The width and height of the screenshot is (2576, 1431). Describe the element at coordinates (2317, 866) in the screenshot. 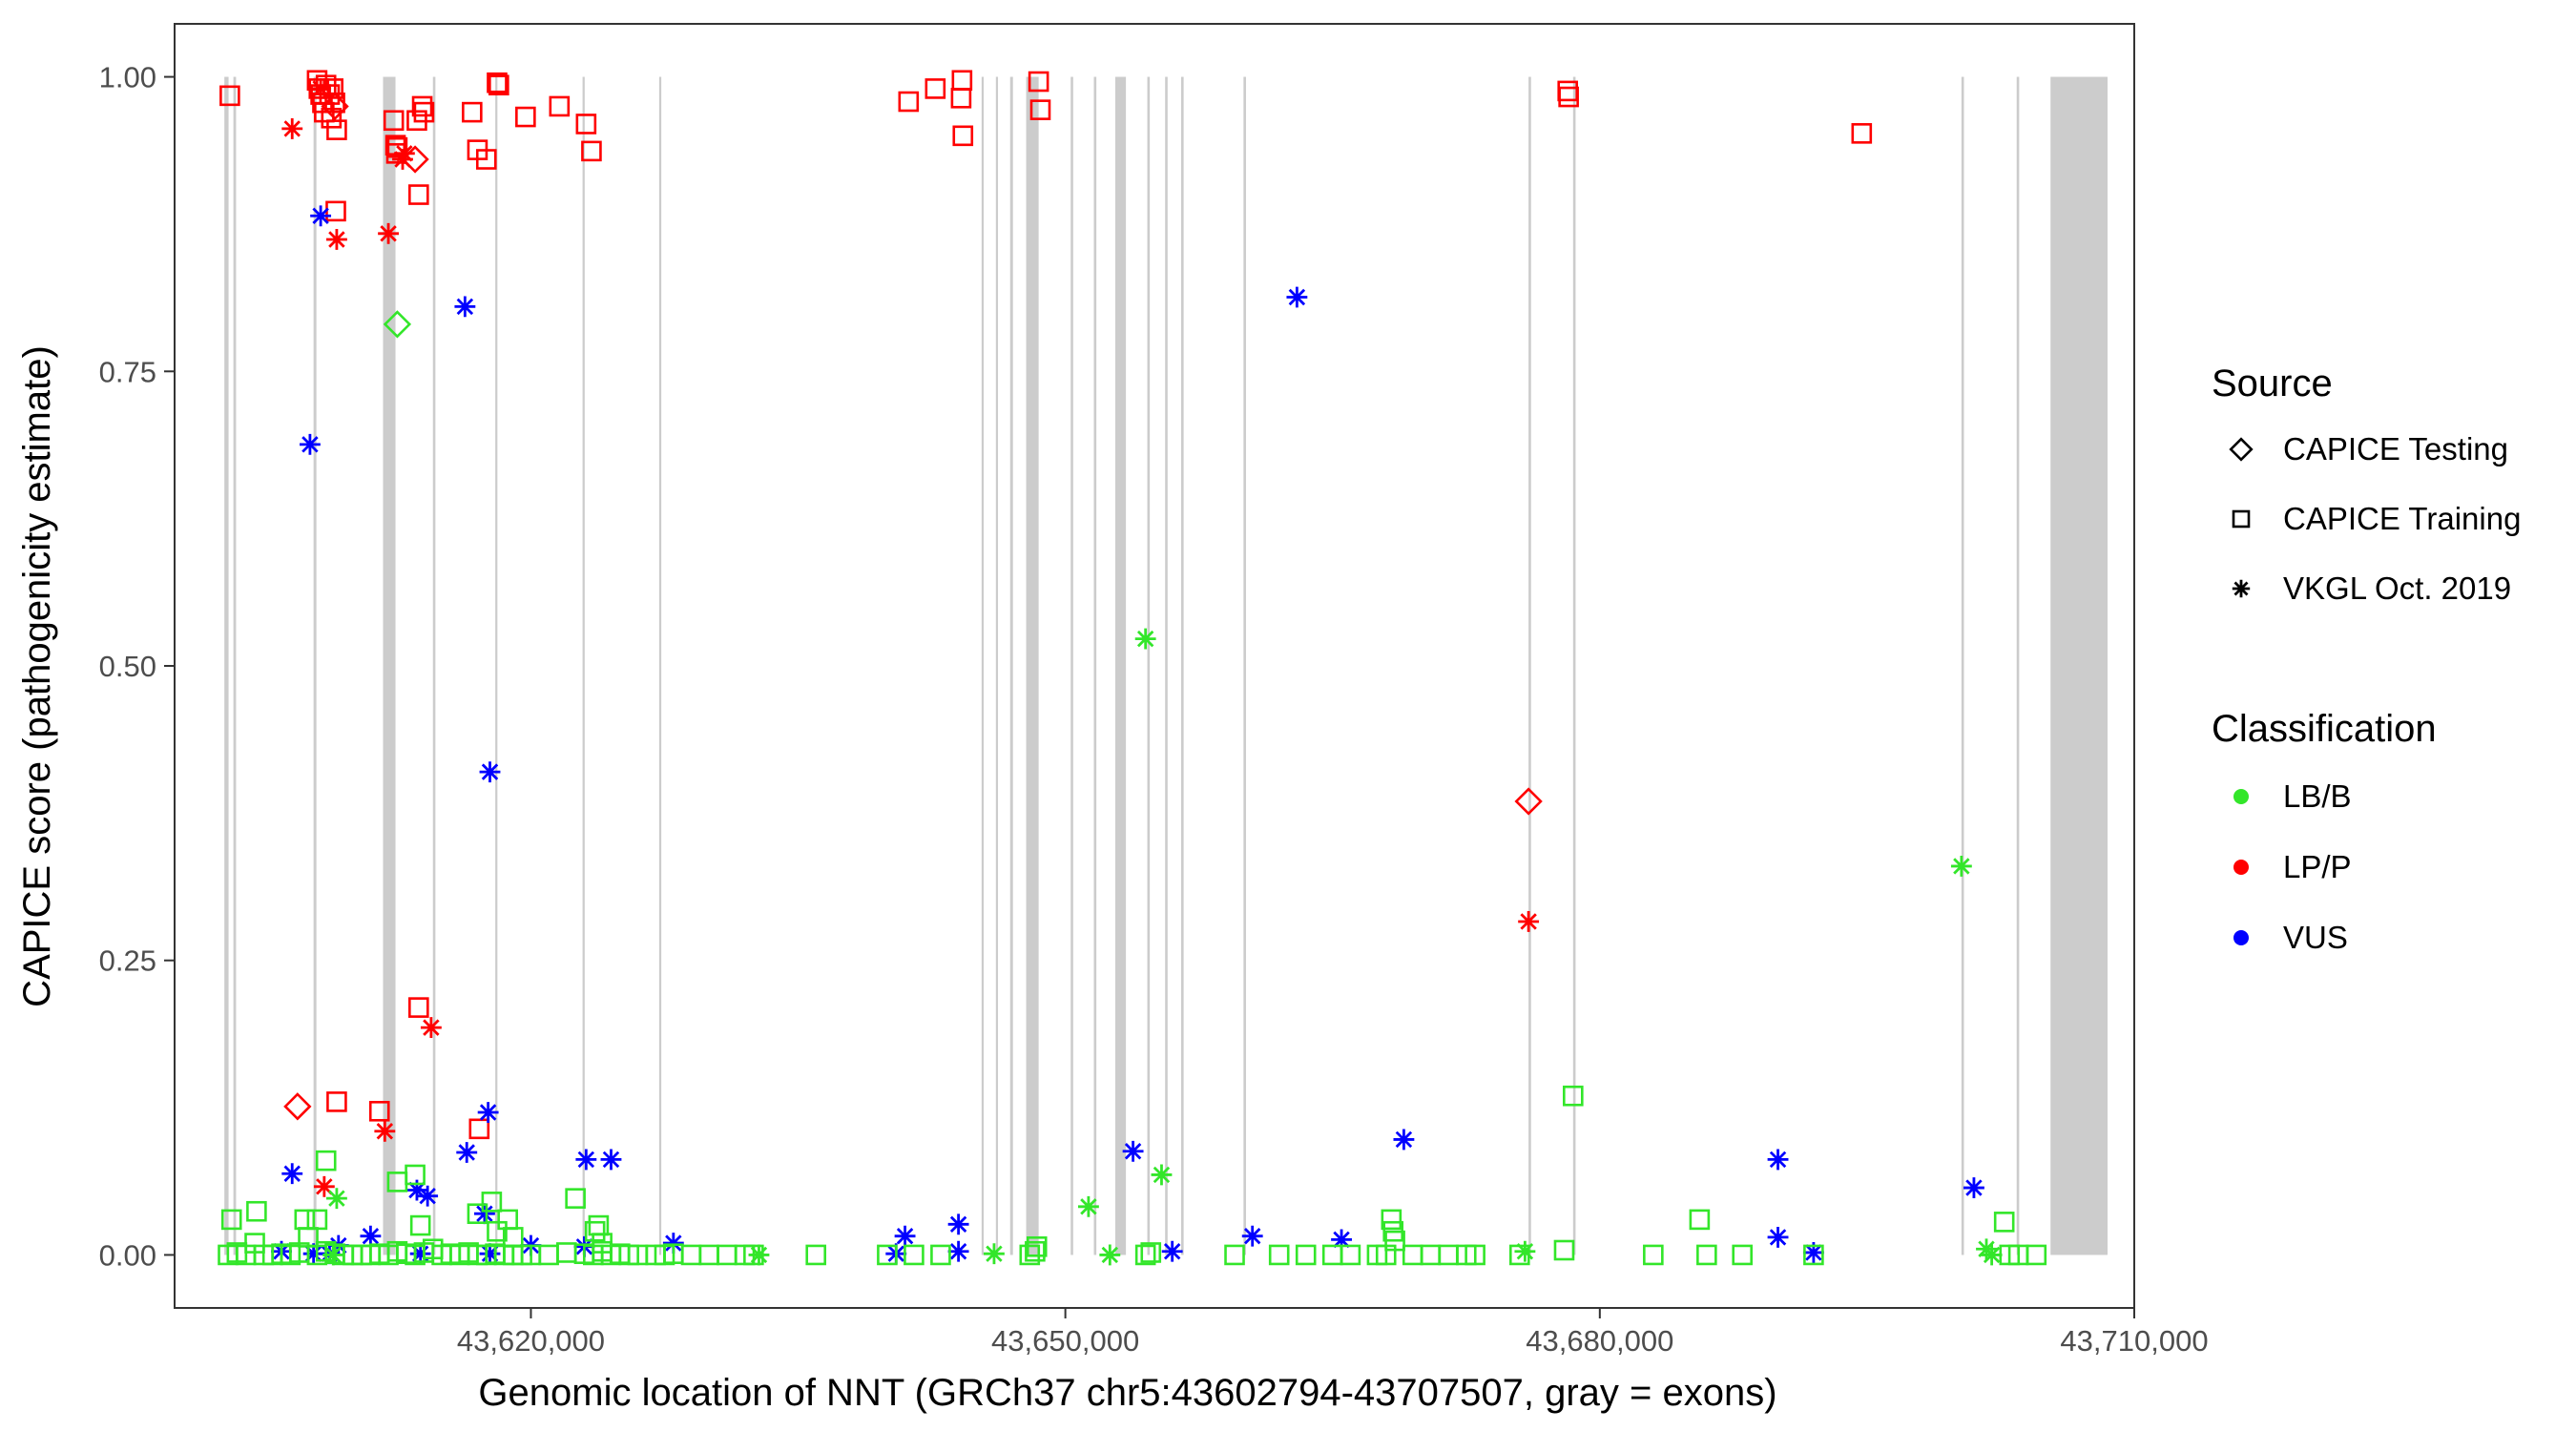

I see `legend-class-label: LP/P` at that location.